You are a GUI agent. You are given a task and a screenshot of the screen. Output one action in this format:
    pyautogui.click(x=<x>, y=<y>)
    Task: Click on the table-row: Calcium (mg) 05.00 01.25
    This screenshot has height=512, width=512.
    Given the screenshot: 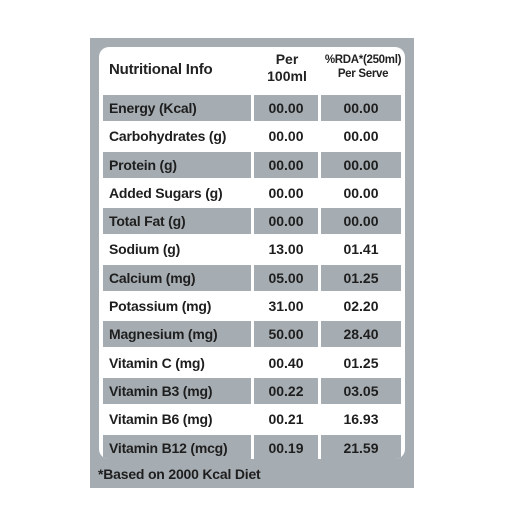 What is the action you would take?
    pyautogui.click(x=252, y=278)
    